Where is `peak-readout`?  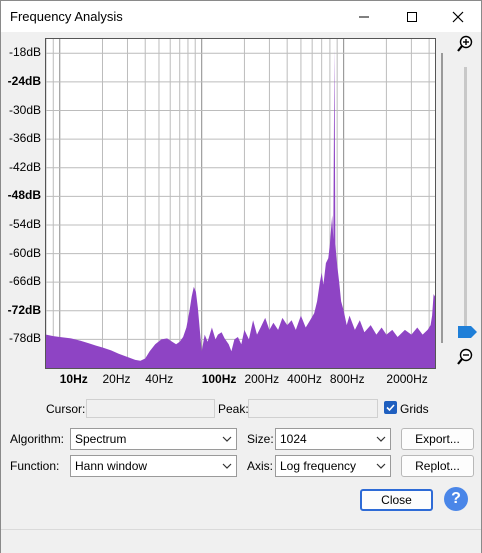
peak-readout is located at coordinates (313, 408).